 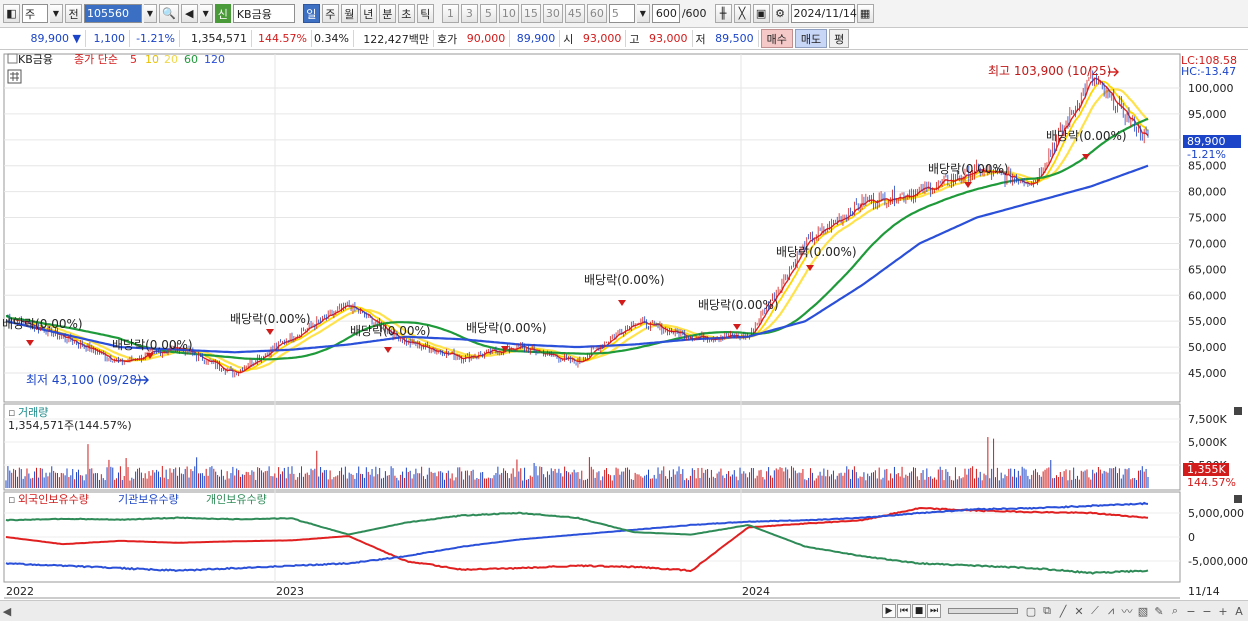 I want to click on search-icon: 🔍, so click(x=169, y=13).